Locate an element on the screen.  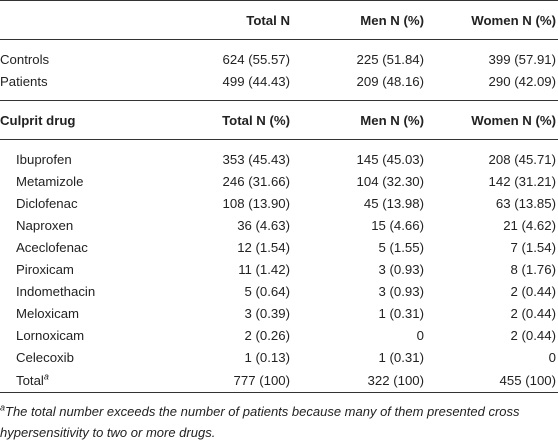
cell-men: 145 (45.03) is located at coordinates (390, 159).